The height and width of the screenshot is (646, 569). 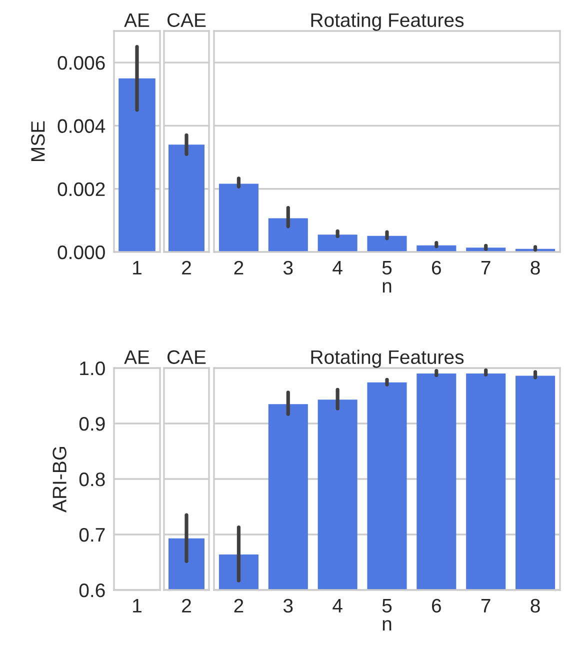 What do you see at coordinates (92, 479) in the screenshot?
I see `y-tick-label: 0.8` at bounding box center [92, 479].